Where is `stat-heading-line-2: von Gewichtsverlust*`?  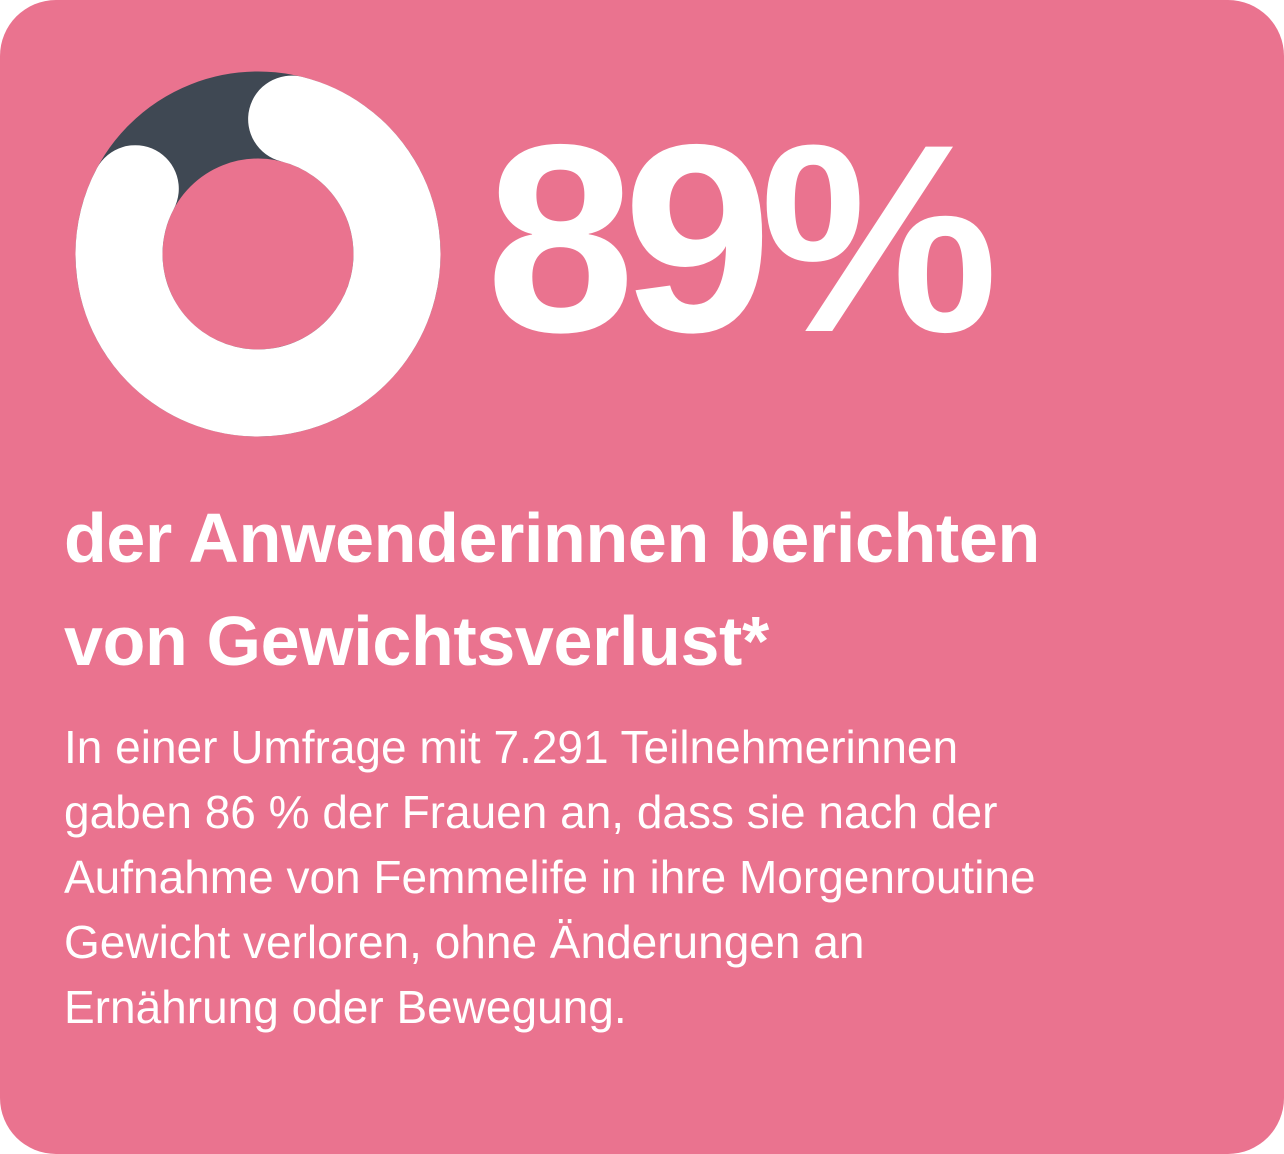 stat-heading-line-2: von Gewichtsverlust* is located at coordinates (416, 641).